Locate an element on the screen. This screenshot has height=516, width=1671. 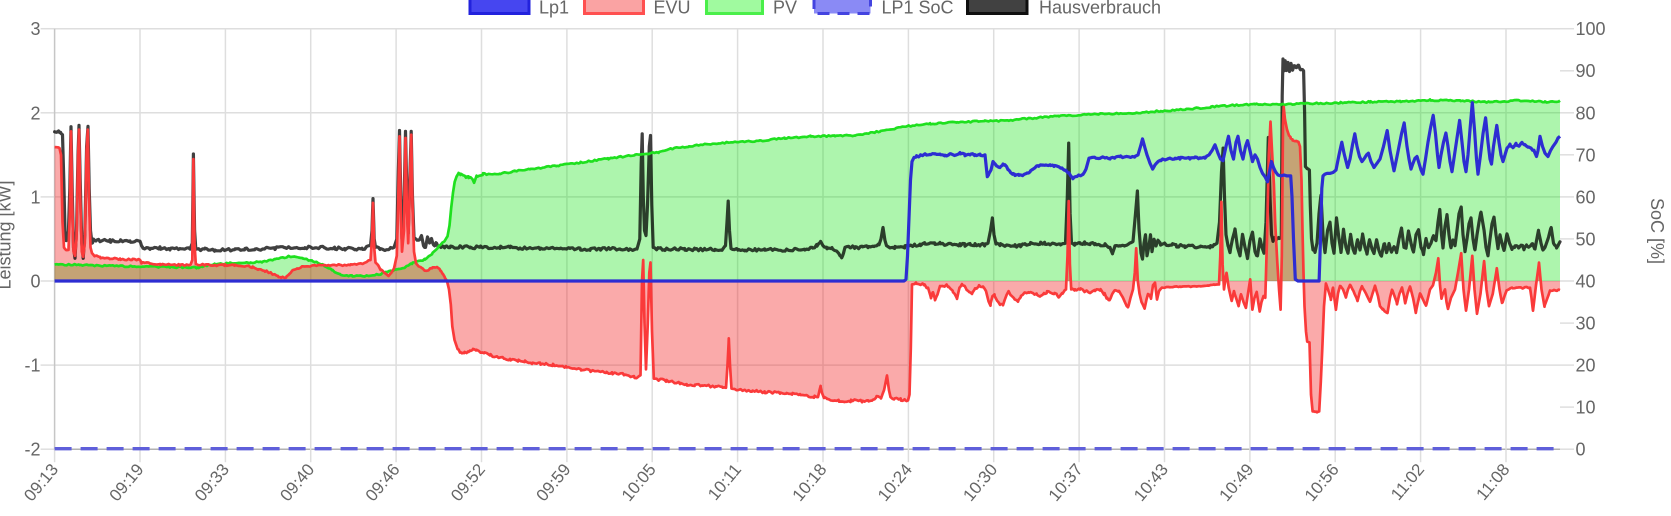
svg-text: 80 is located at coordinates (1586, 113).